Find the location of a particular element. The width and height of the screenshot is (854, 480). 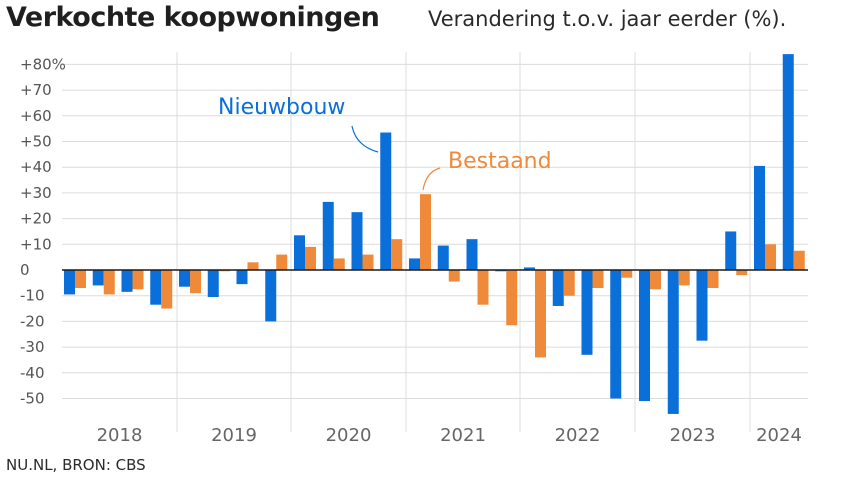

y-tick-label: 0 is located at coordinates (25, 270).